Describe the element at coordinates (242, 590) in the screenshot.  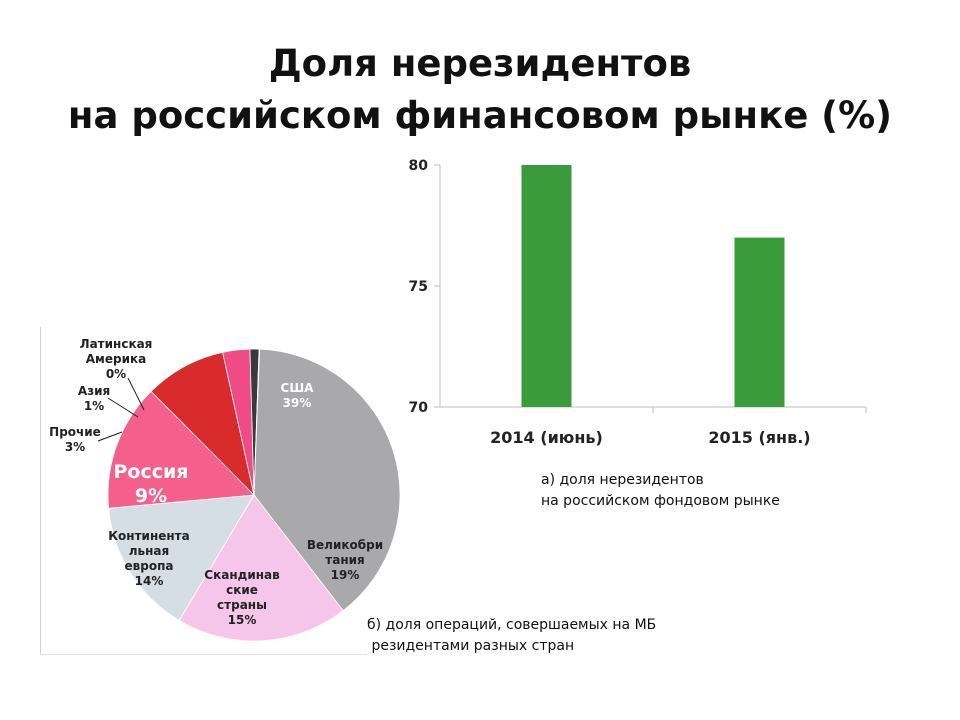
I see `slice-label-line: ские` at that location.